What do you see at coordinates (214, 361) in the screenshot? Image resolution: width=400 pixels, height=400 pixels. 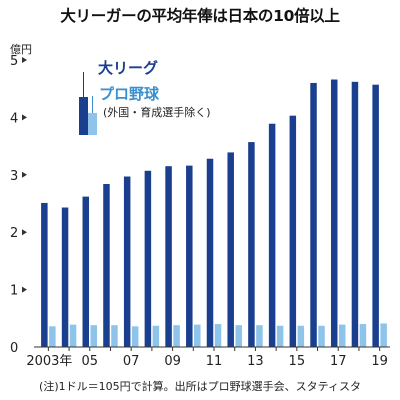 I see `x-tick-label: 11` at bounding box center [214, 361].